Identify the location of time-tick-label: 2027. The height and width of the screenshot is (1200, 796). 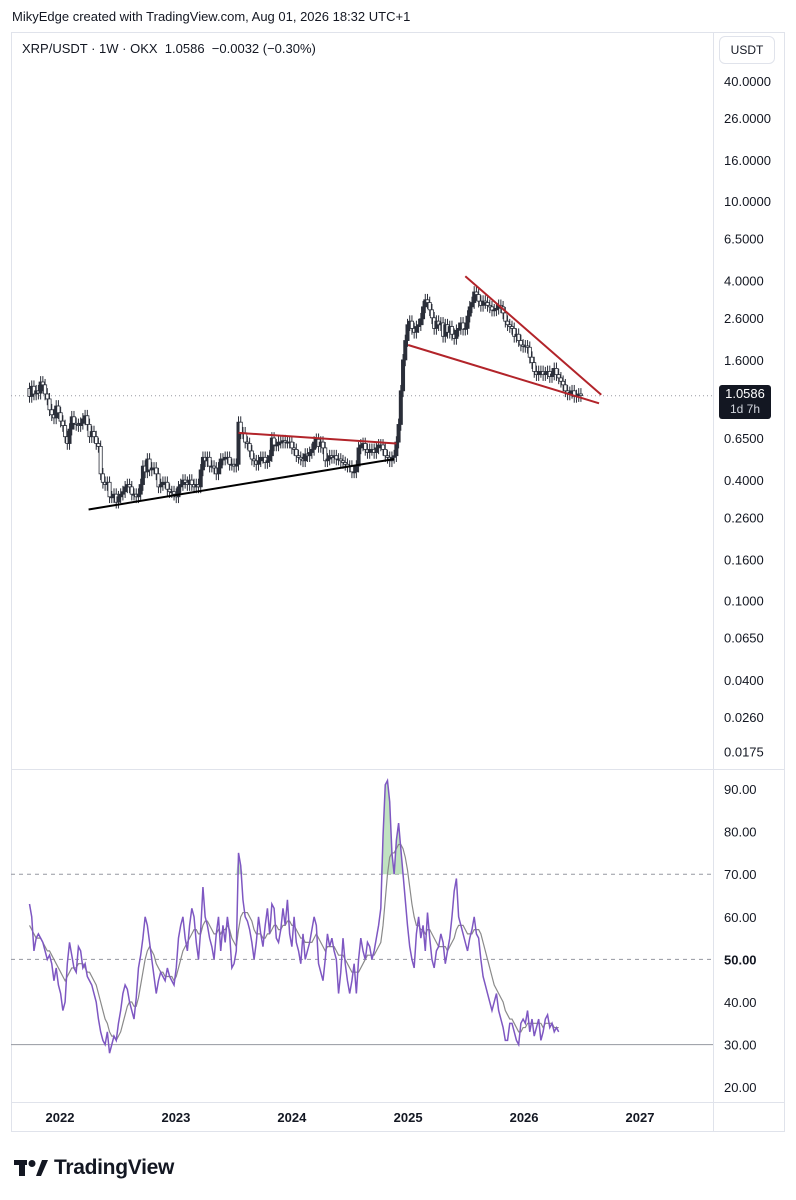
(640, 1117).